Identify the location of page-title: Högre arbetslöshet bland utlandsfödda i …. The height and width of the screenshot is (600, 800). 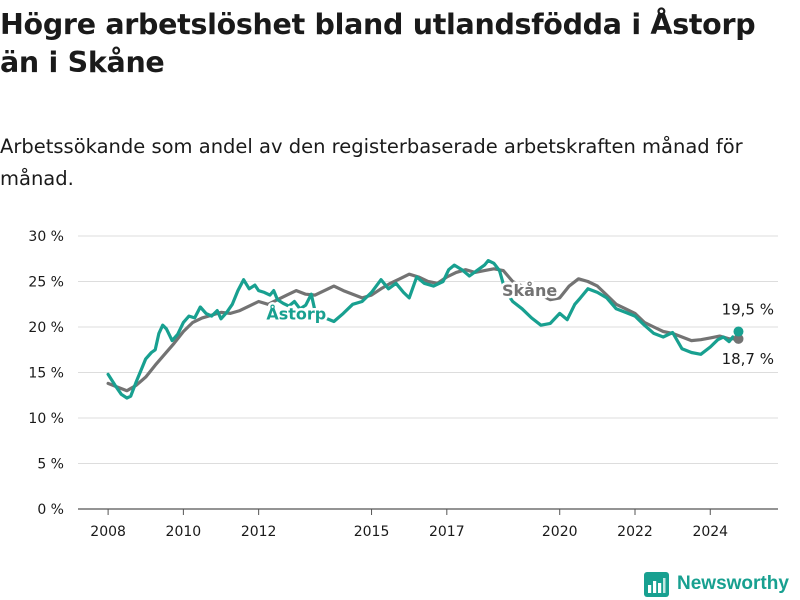
(378, 43).